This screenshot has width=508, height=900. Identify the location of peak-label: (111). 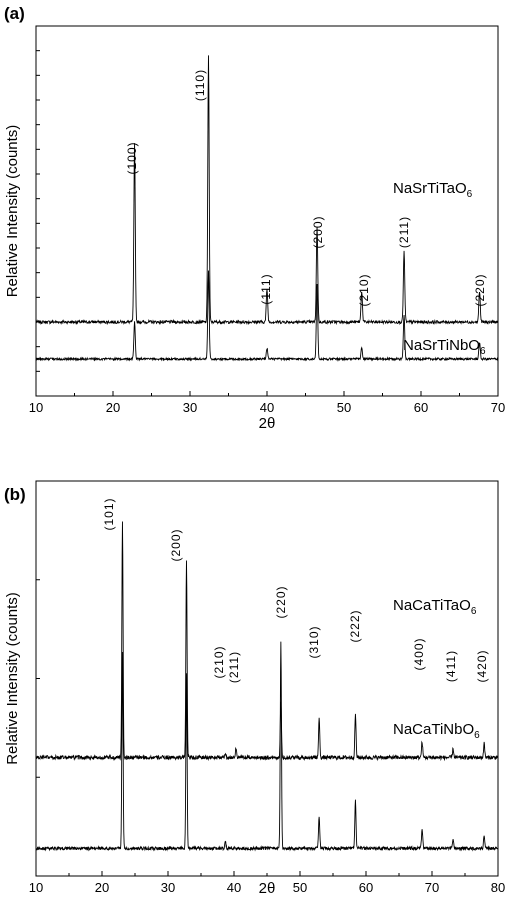
(266, 288).